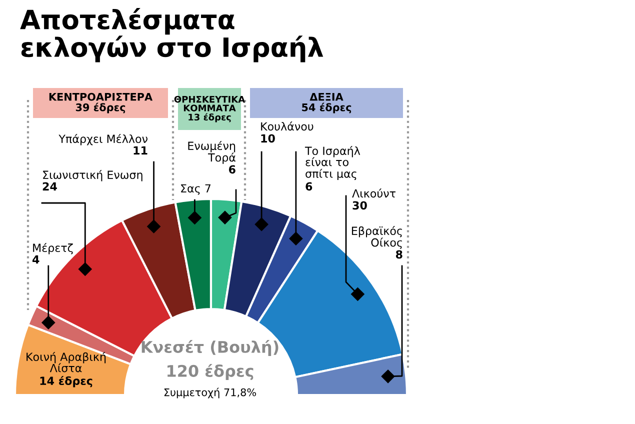 The width and height of the screenshot is (635, 424). What do you see at coordinates (100, 103) in the screenshot?
I see `text: ΚΕΝΤΡΟΑΡΙΣΤΕΡΑ 39 έδρες` at bounding box center [100, 103].